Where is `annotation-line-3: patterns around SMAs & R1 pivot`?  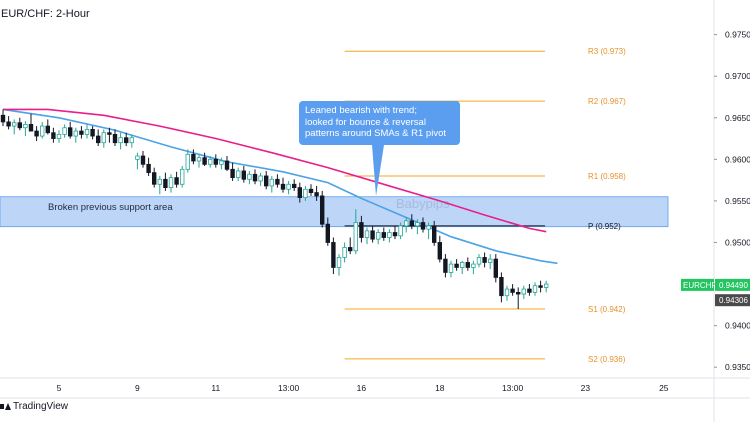
annotation-line-3: patterns around SMAs & R1 pivot is located at coordinates (375, 133).